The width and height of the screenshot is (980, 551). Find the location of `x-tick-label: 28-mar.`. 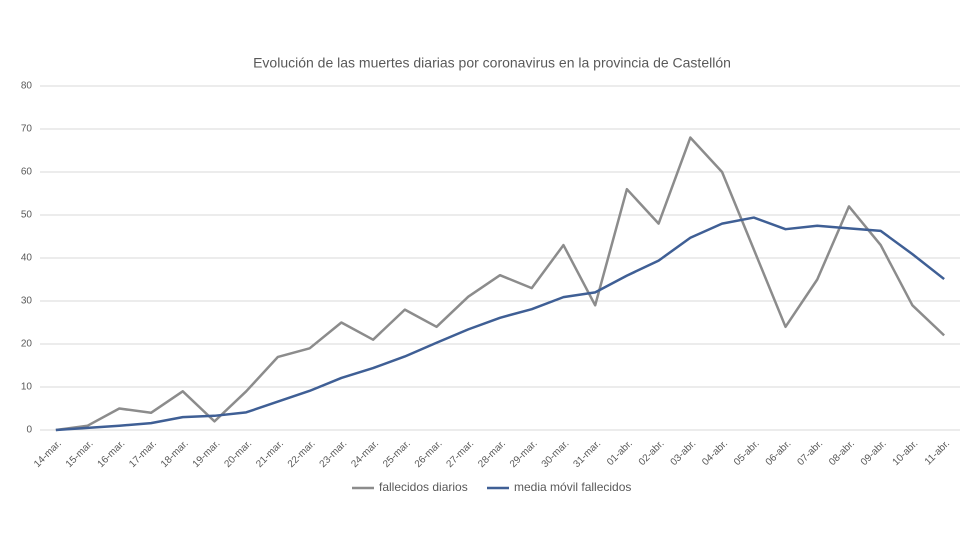

x-tick-label: 28-mar. is located at coordinates (492, 454).